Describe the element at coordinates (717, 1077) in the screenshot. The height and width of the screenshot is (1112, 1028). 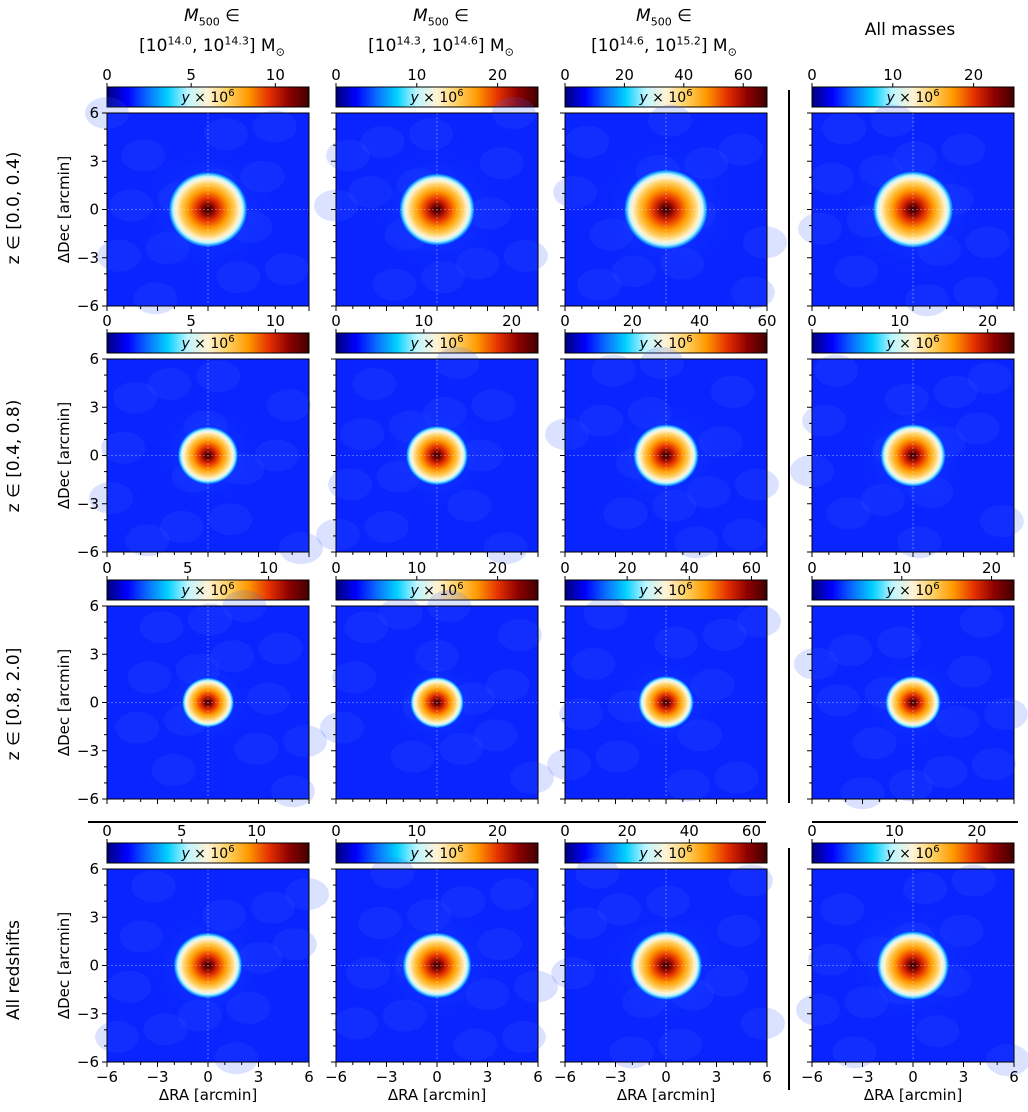
I see `x-tick-label: 3` at that location.